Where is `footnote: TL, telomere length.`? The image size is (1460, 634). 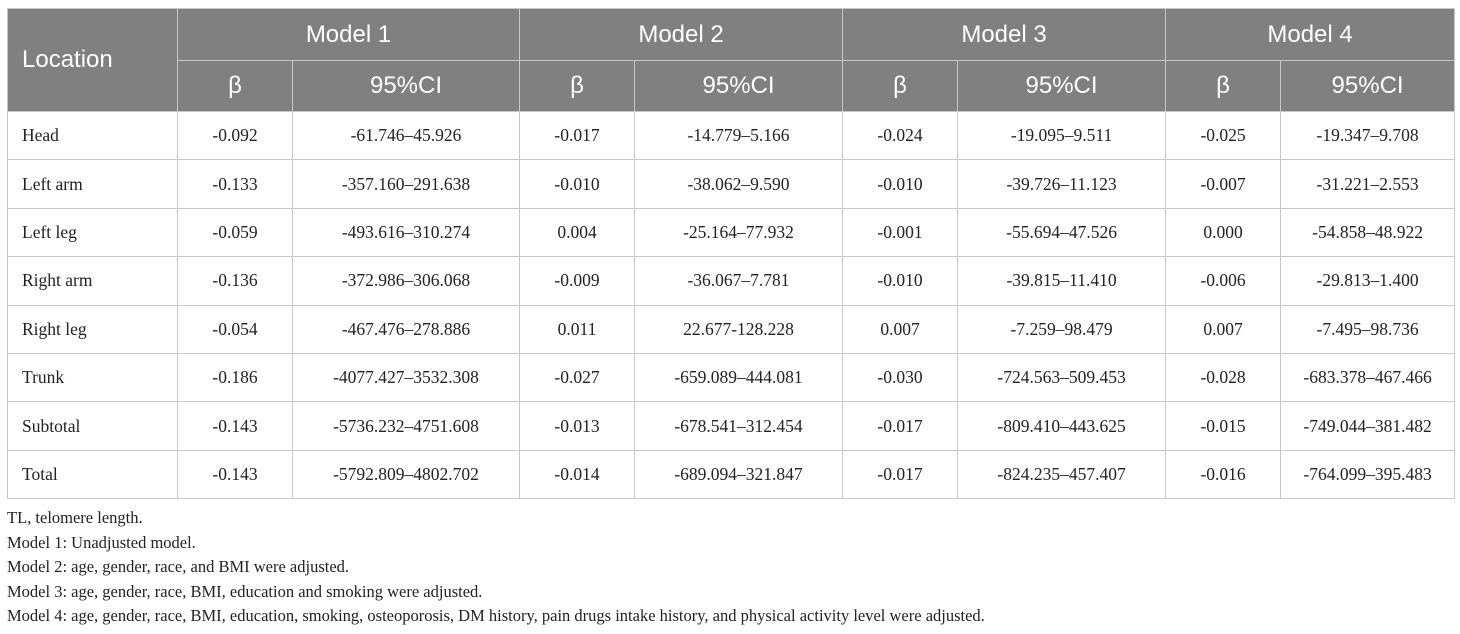
footnote: TL, telomere length. is located at coordinates (75, 517).